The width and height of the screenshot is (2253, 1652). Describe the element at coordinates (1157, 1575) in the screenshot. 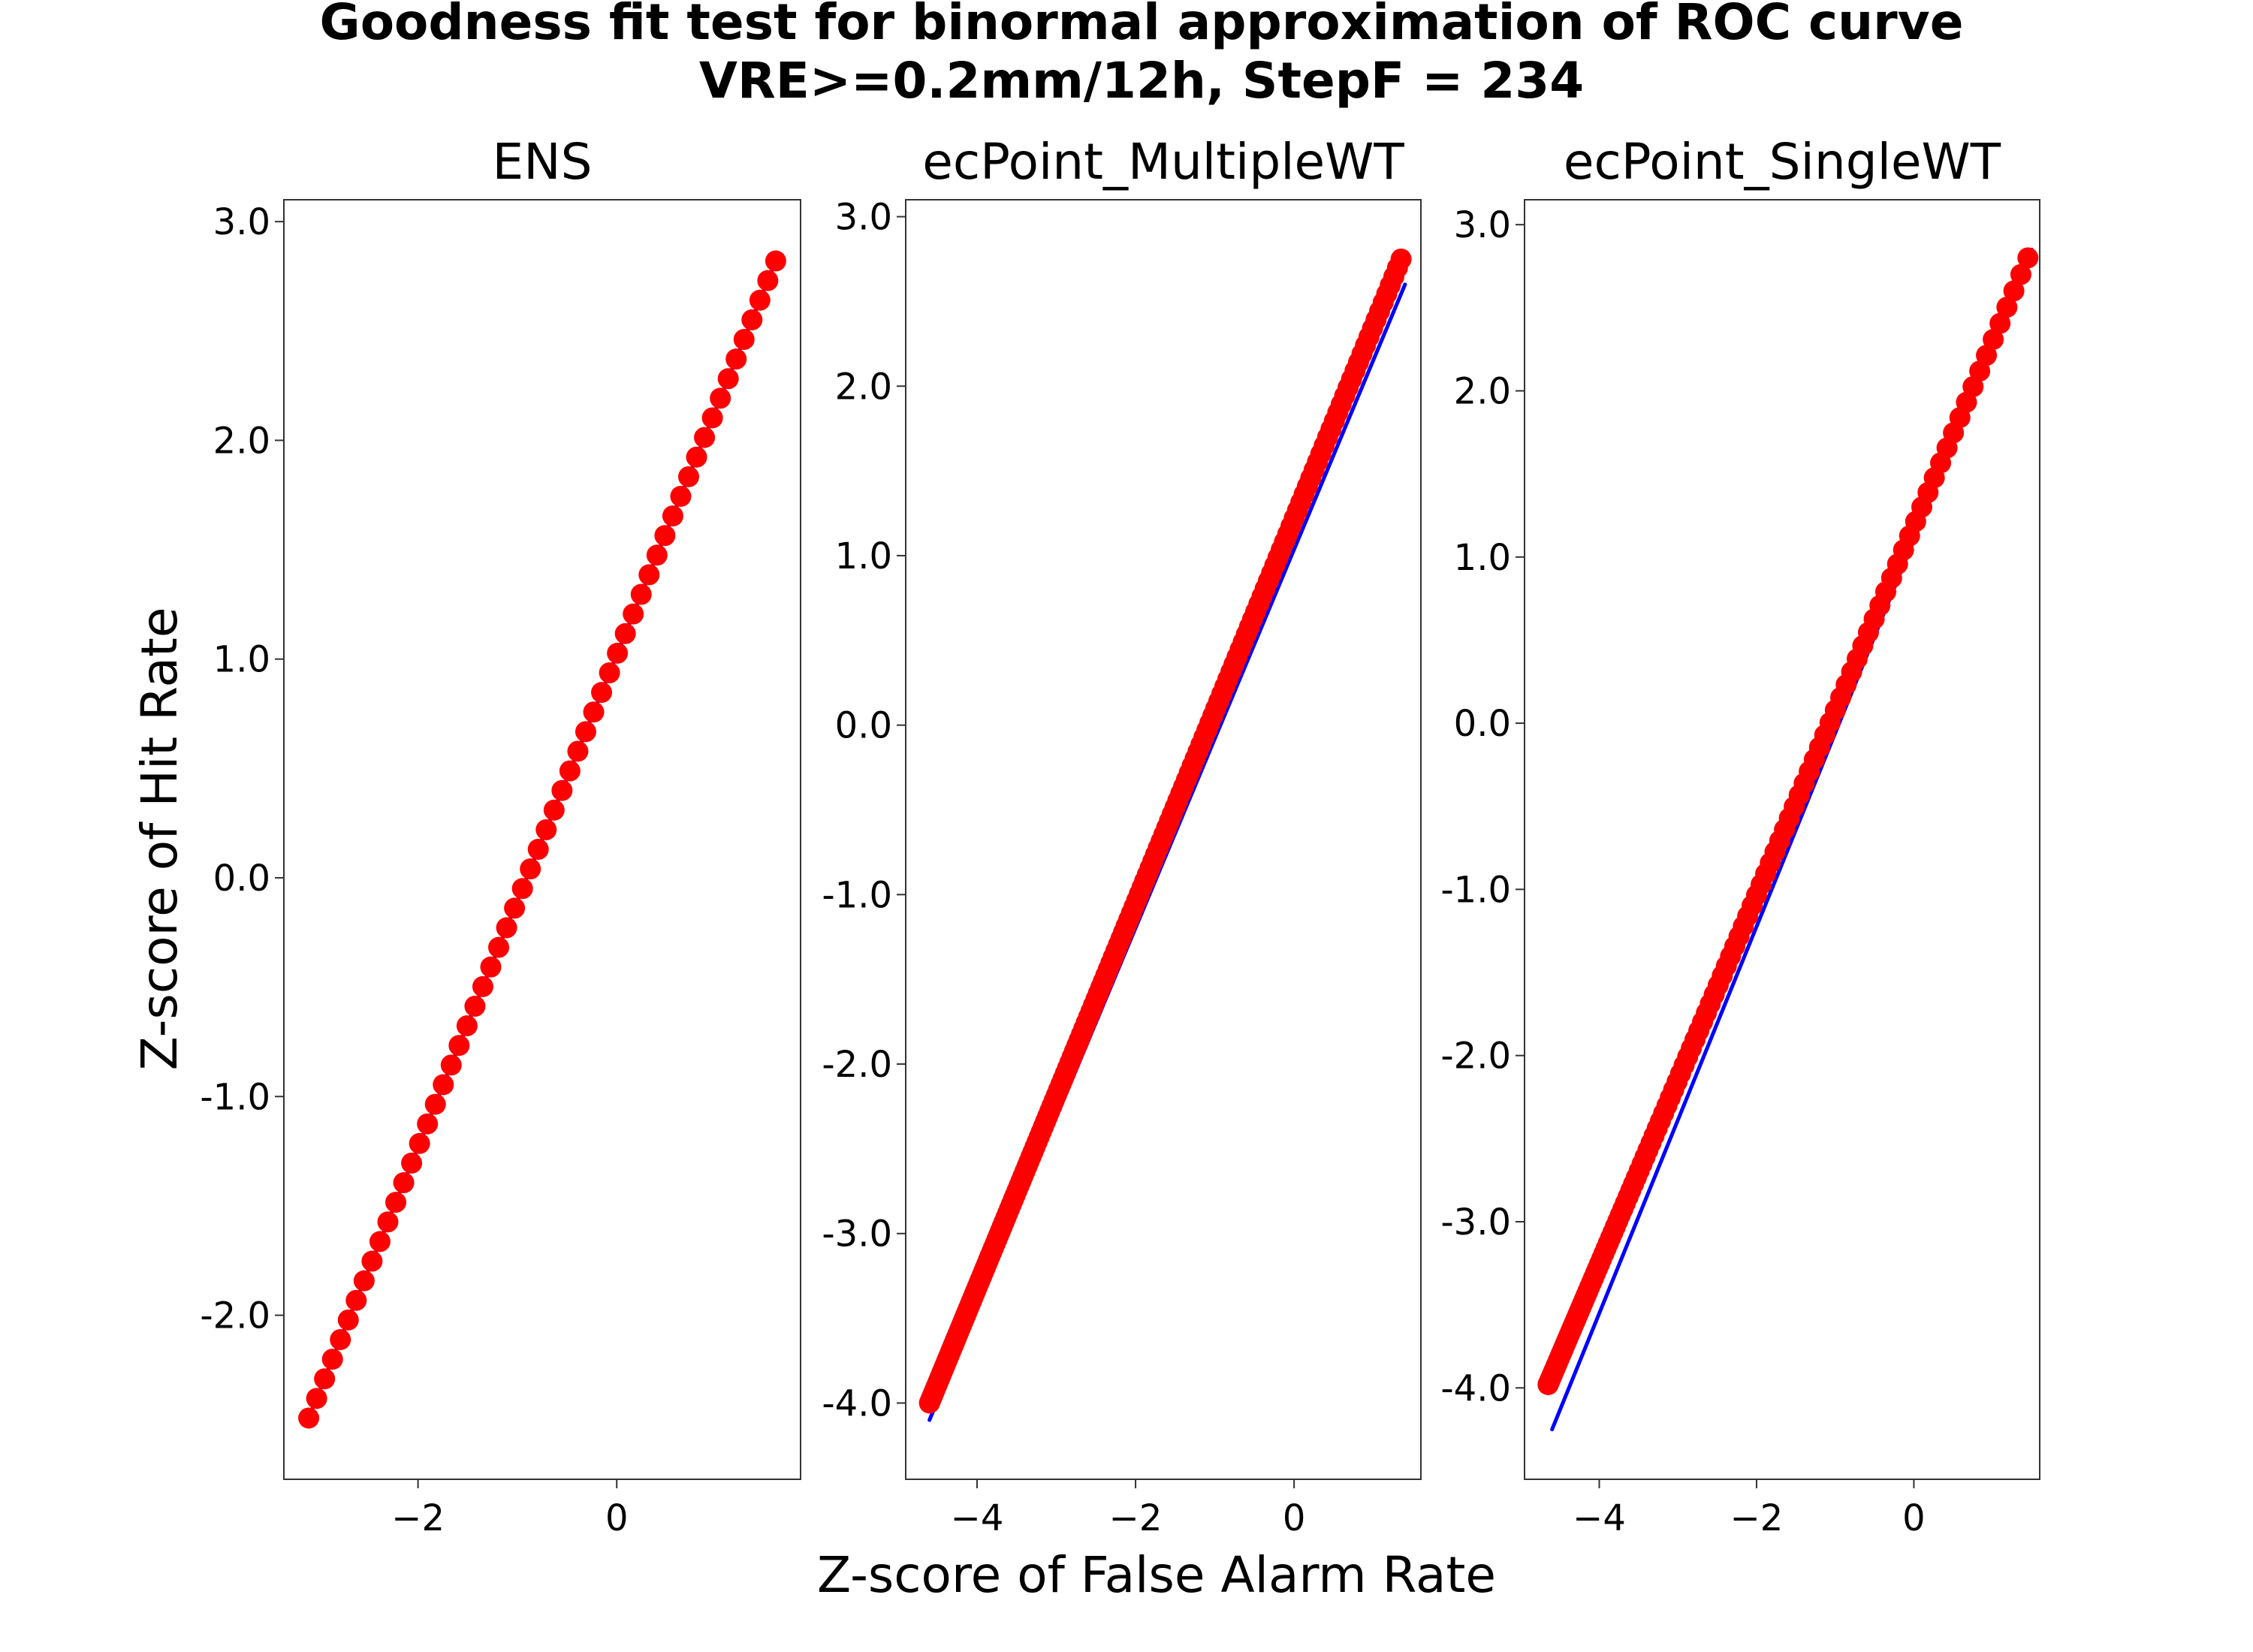

I see `x-axis-label: Z-score of False Alarm Rate` at that location.